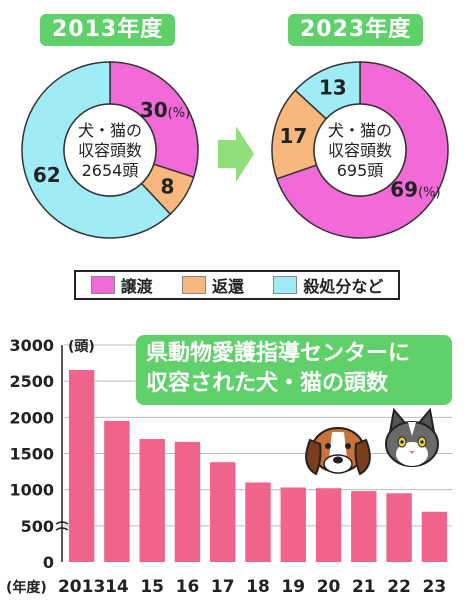 The width and height of the screenshot is (470, 600). I want to click on legend-label: 返還, so click(227, 286).